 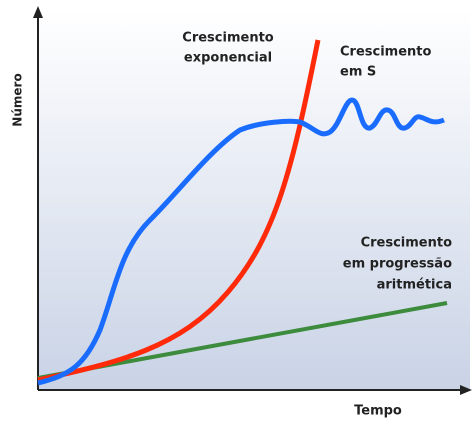 What do you see at coordinates (466, 390) in the screenshot?
I see `x-arrow` at bounding box center [466, 390].